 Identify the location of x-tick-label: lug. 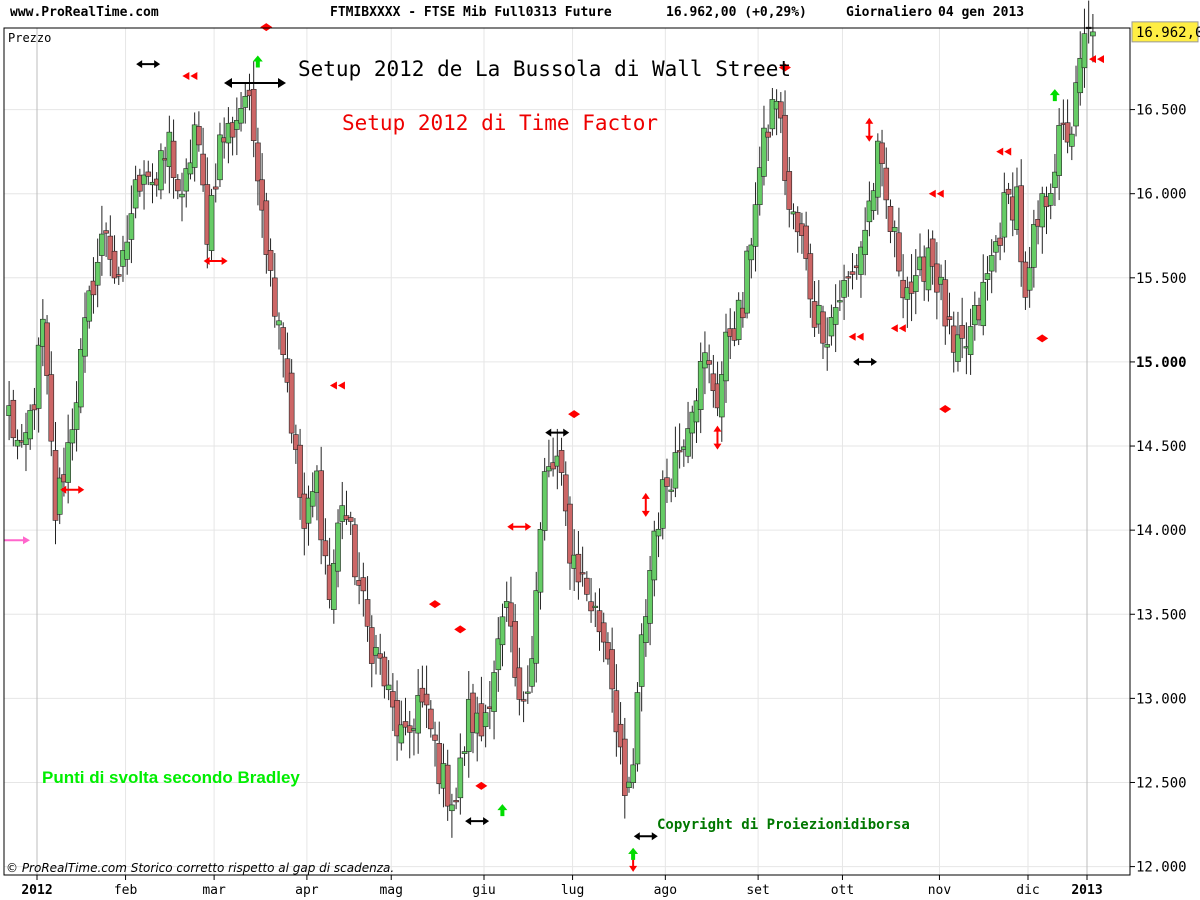
(572, 890).